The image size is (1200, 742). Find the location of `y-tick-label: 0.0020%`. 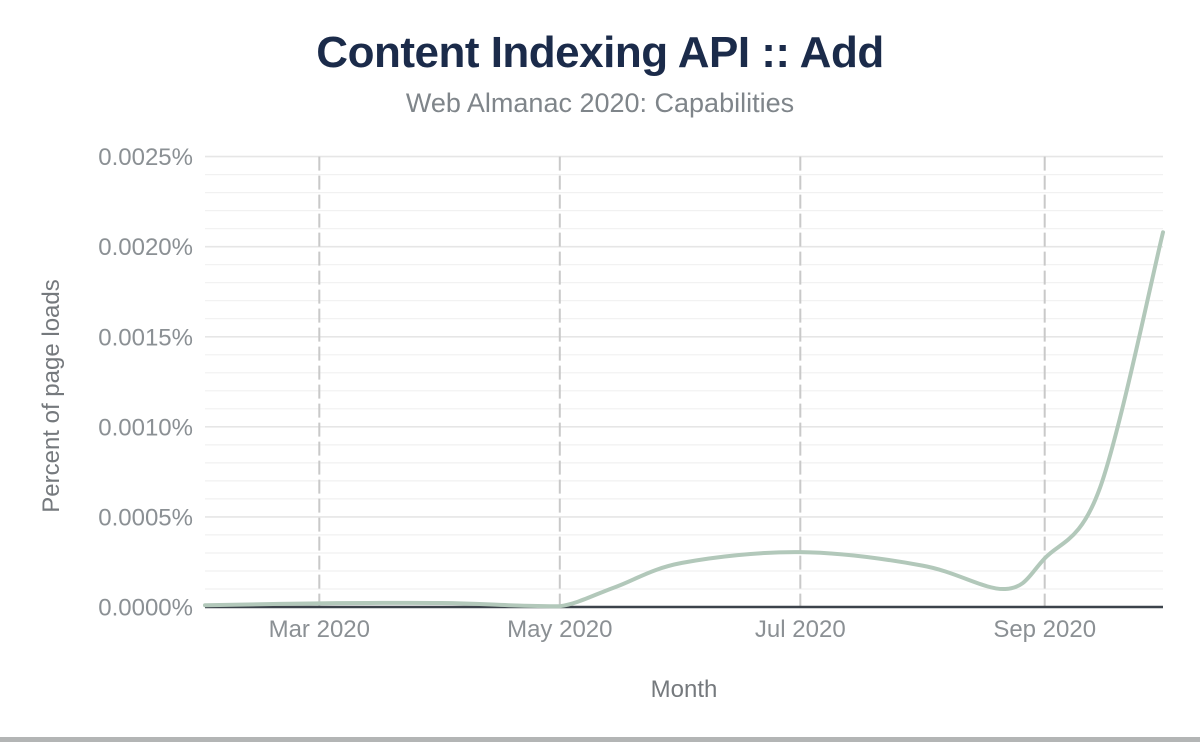

y-tick-label: 0.0020% is located at coordinates (145, 247).